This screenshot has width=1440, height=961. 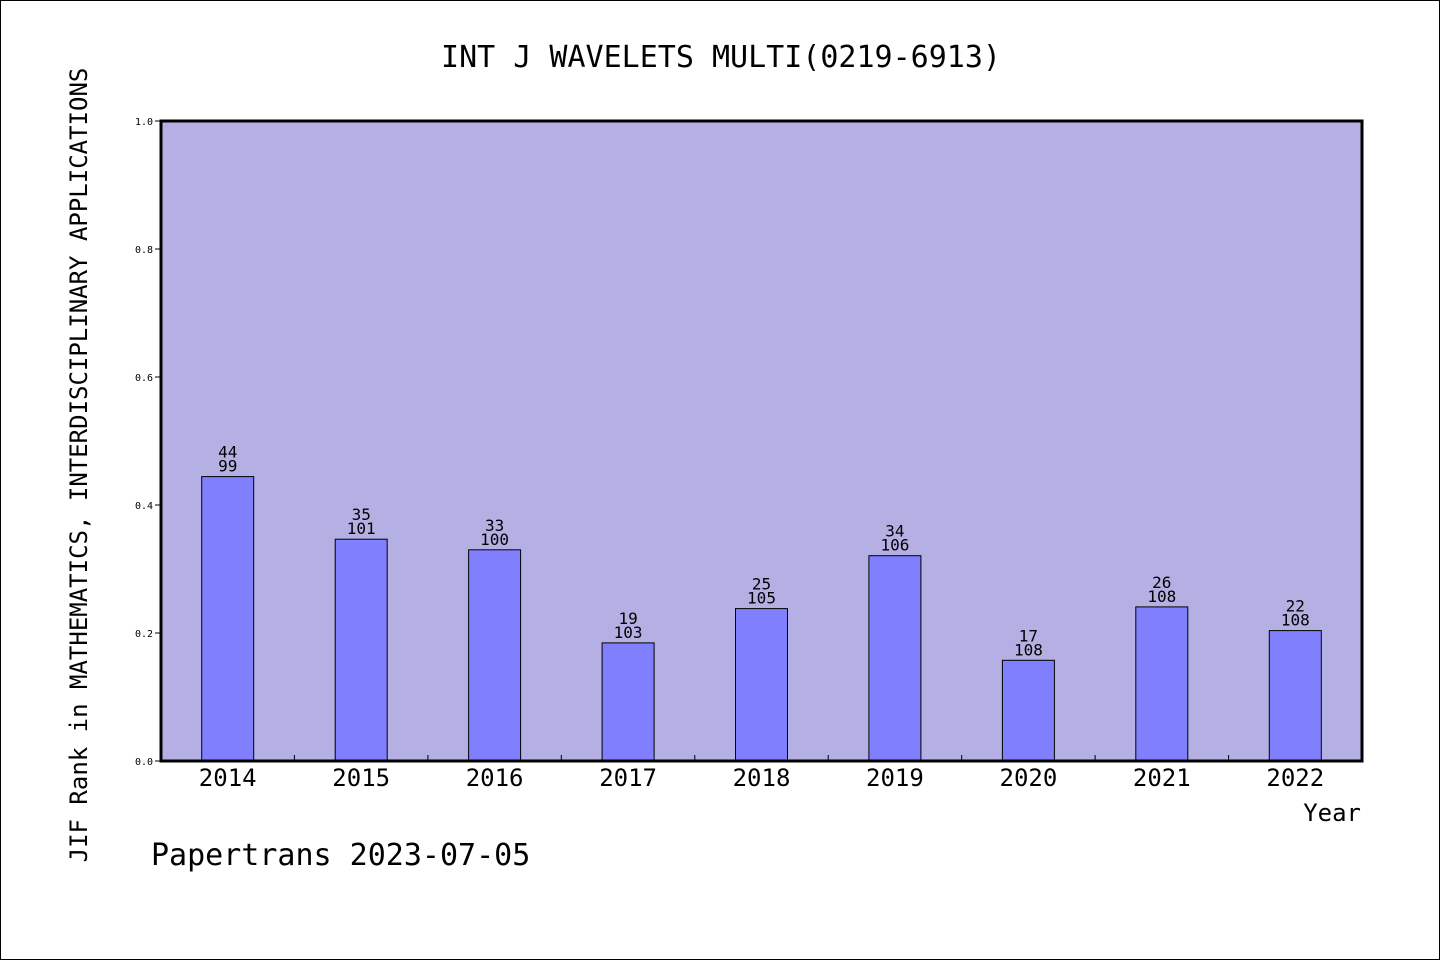 I want to click on x-axis-label: Year, so click(x=1332, y=813).